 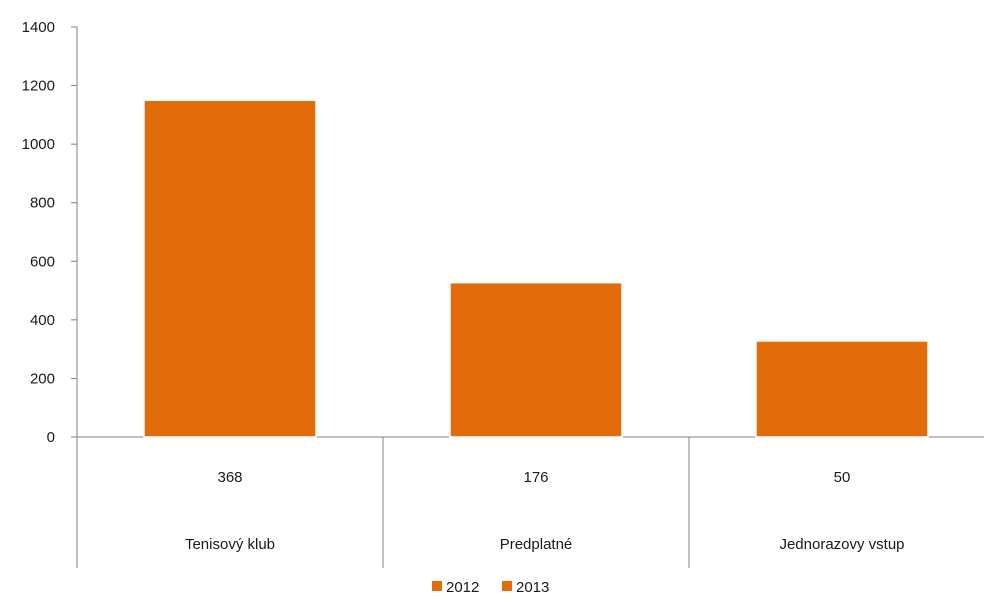 I want to click on category-label: Jednorazovy vstup, so click(x=841, y=544).